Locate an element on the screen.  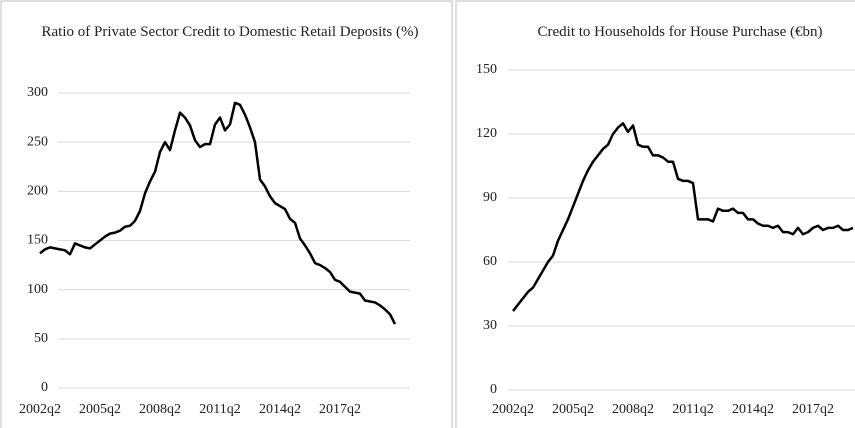
y-tick-label: 120 is located at coordinates (486, 133).